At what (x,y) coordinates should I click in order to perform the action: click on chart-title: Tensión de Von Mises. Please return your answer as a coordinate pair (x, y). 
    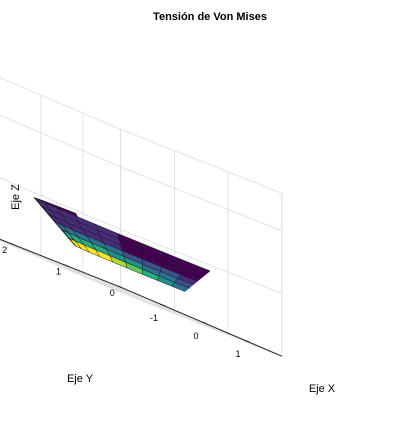
    Looking at the image, I should click on (210, 17).